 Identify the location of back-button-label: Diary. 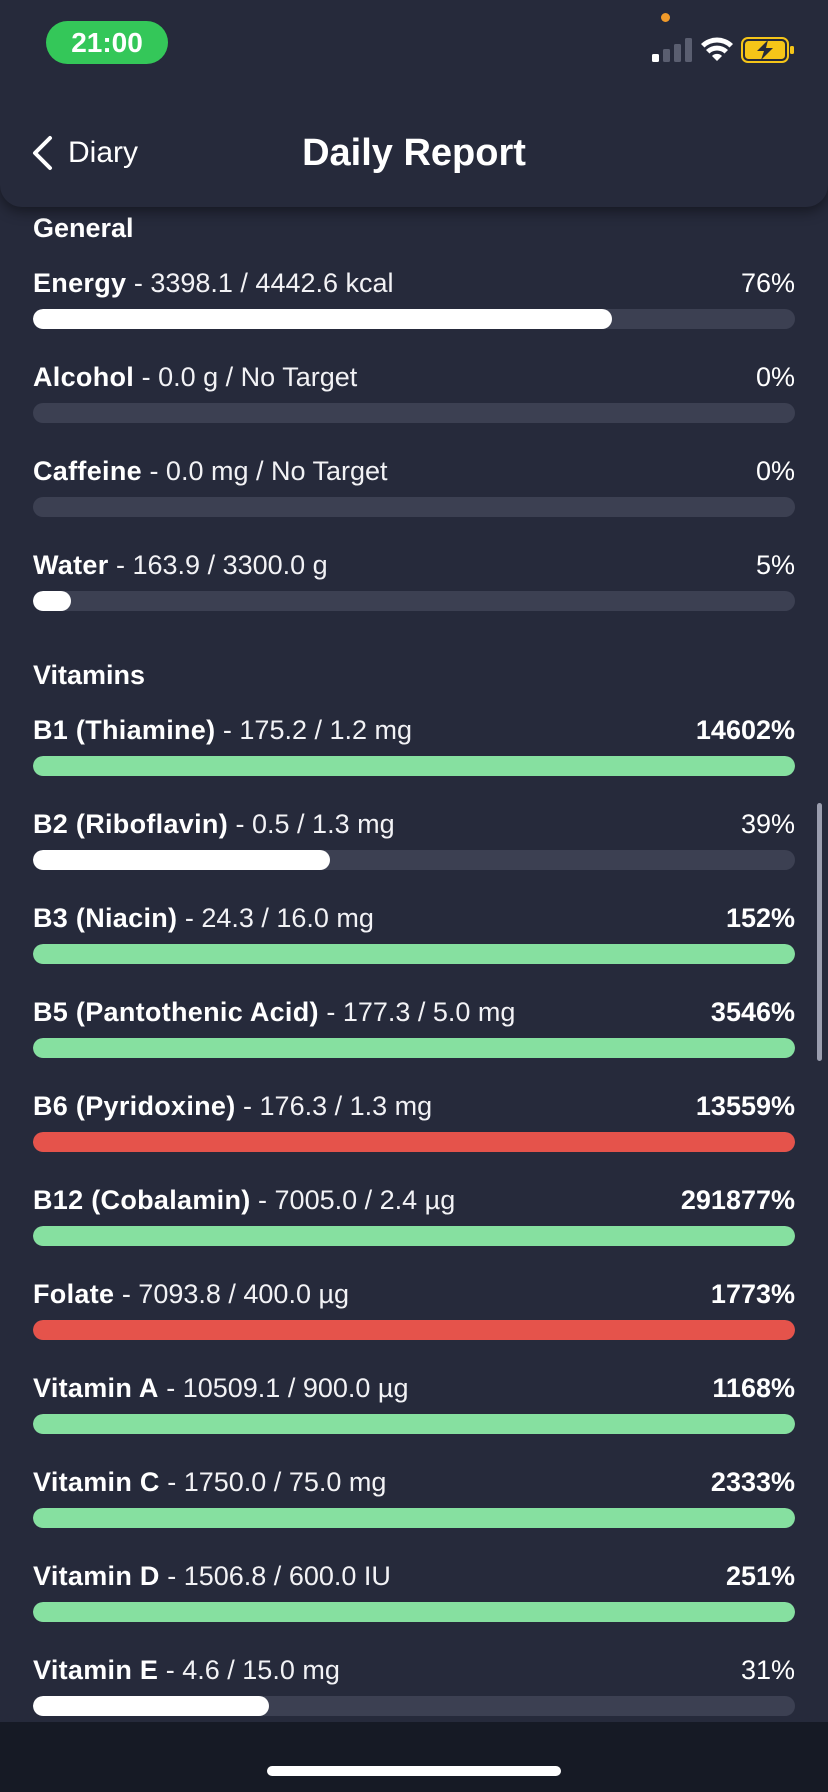
(103, 152).